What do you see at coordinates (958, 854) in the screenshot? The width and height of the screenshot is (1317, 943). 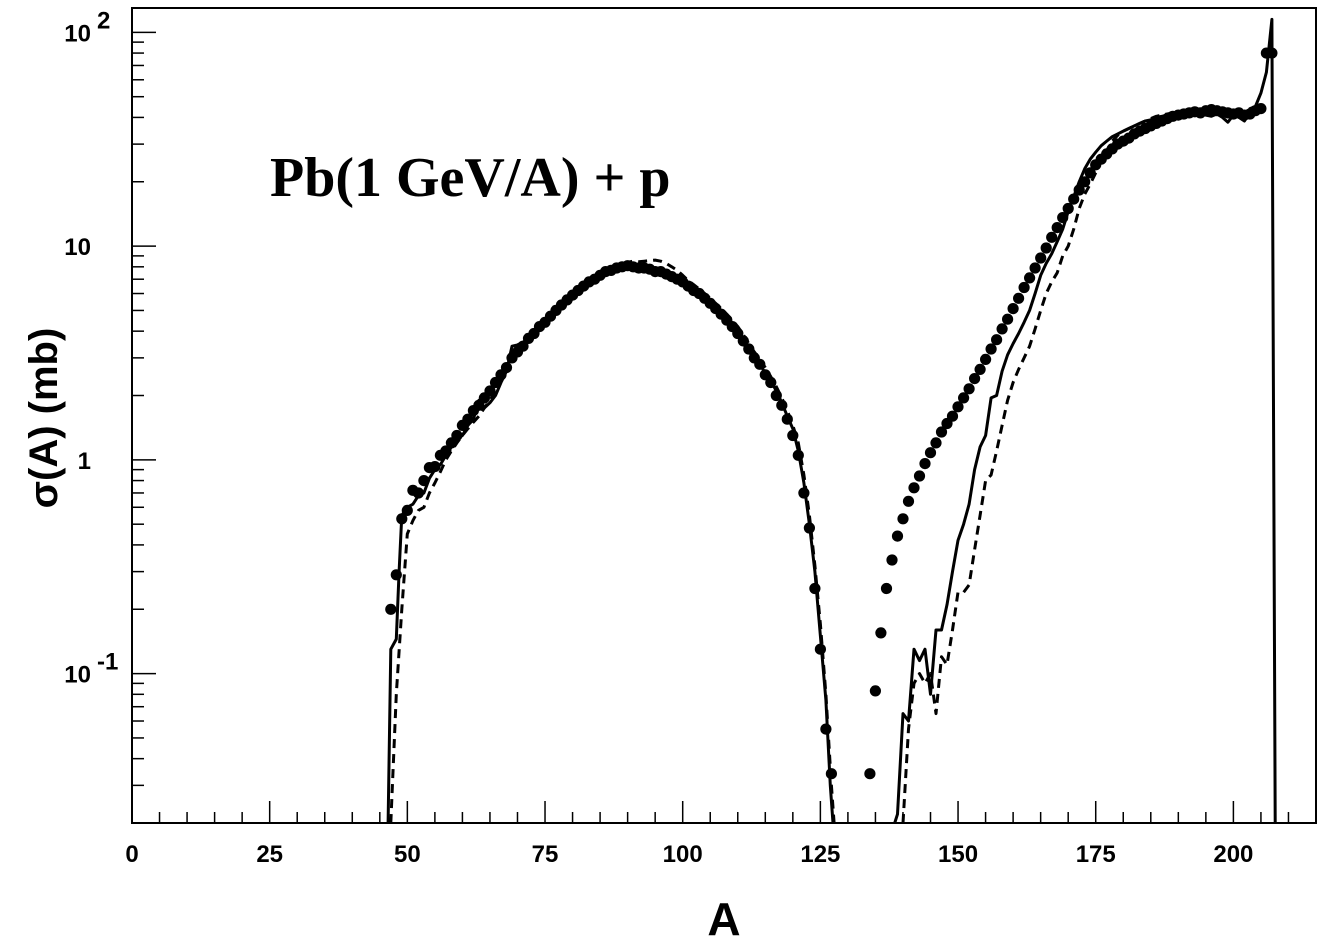 I see `x-tick-label: 150` at bounding box center [958, 854].